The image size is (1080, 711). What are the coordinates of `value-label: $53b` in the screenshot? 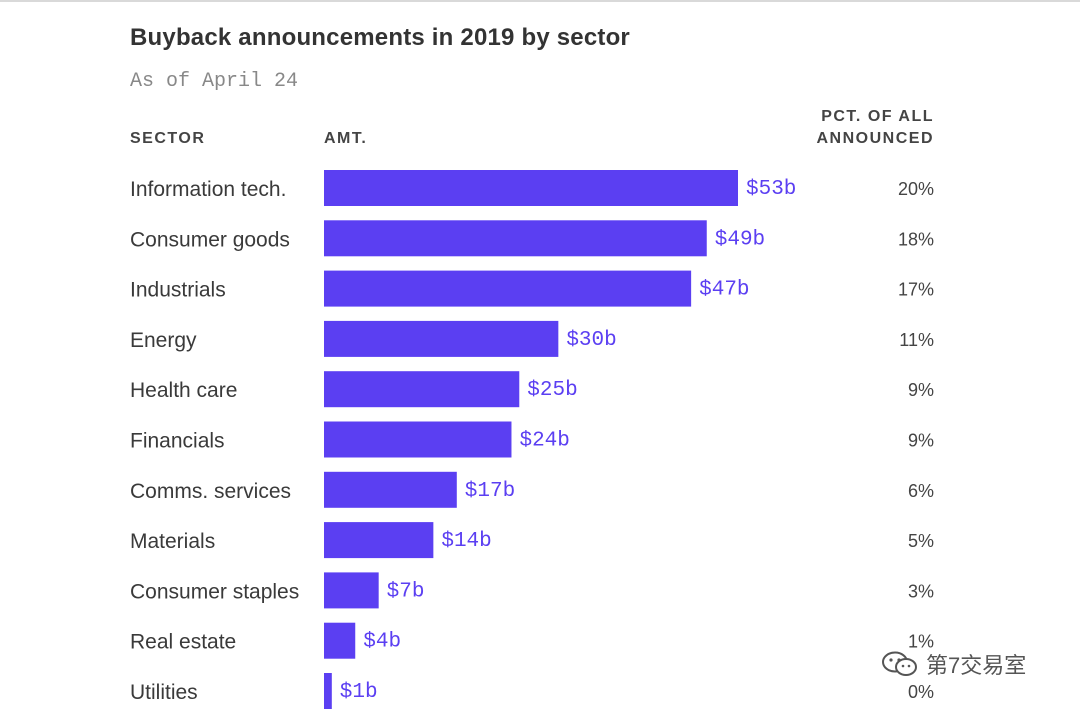 It's located at (771, 189).